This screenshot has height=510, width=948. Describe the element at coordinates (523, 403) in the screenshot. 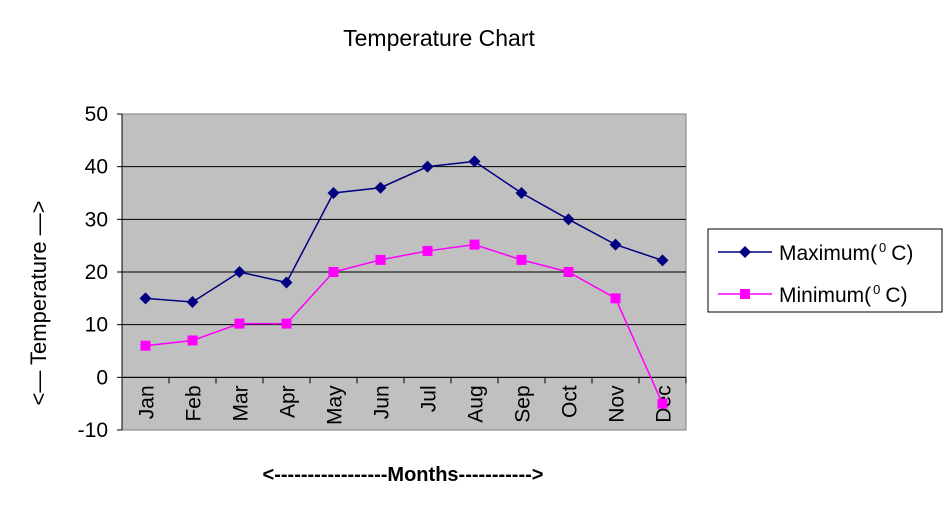

I see `x-tick-label: Sep` at that location.